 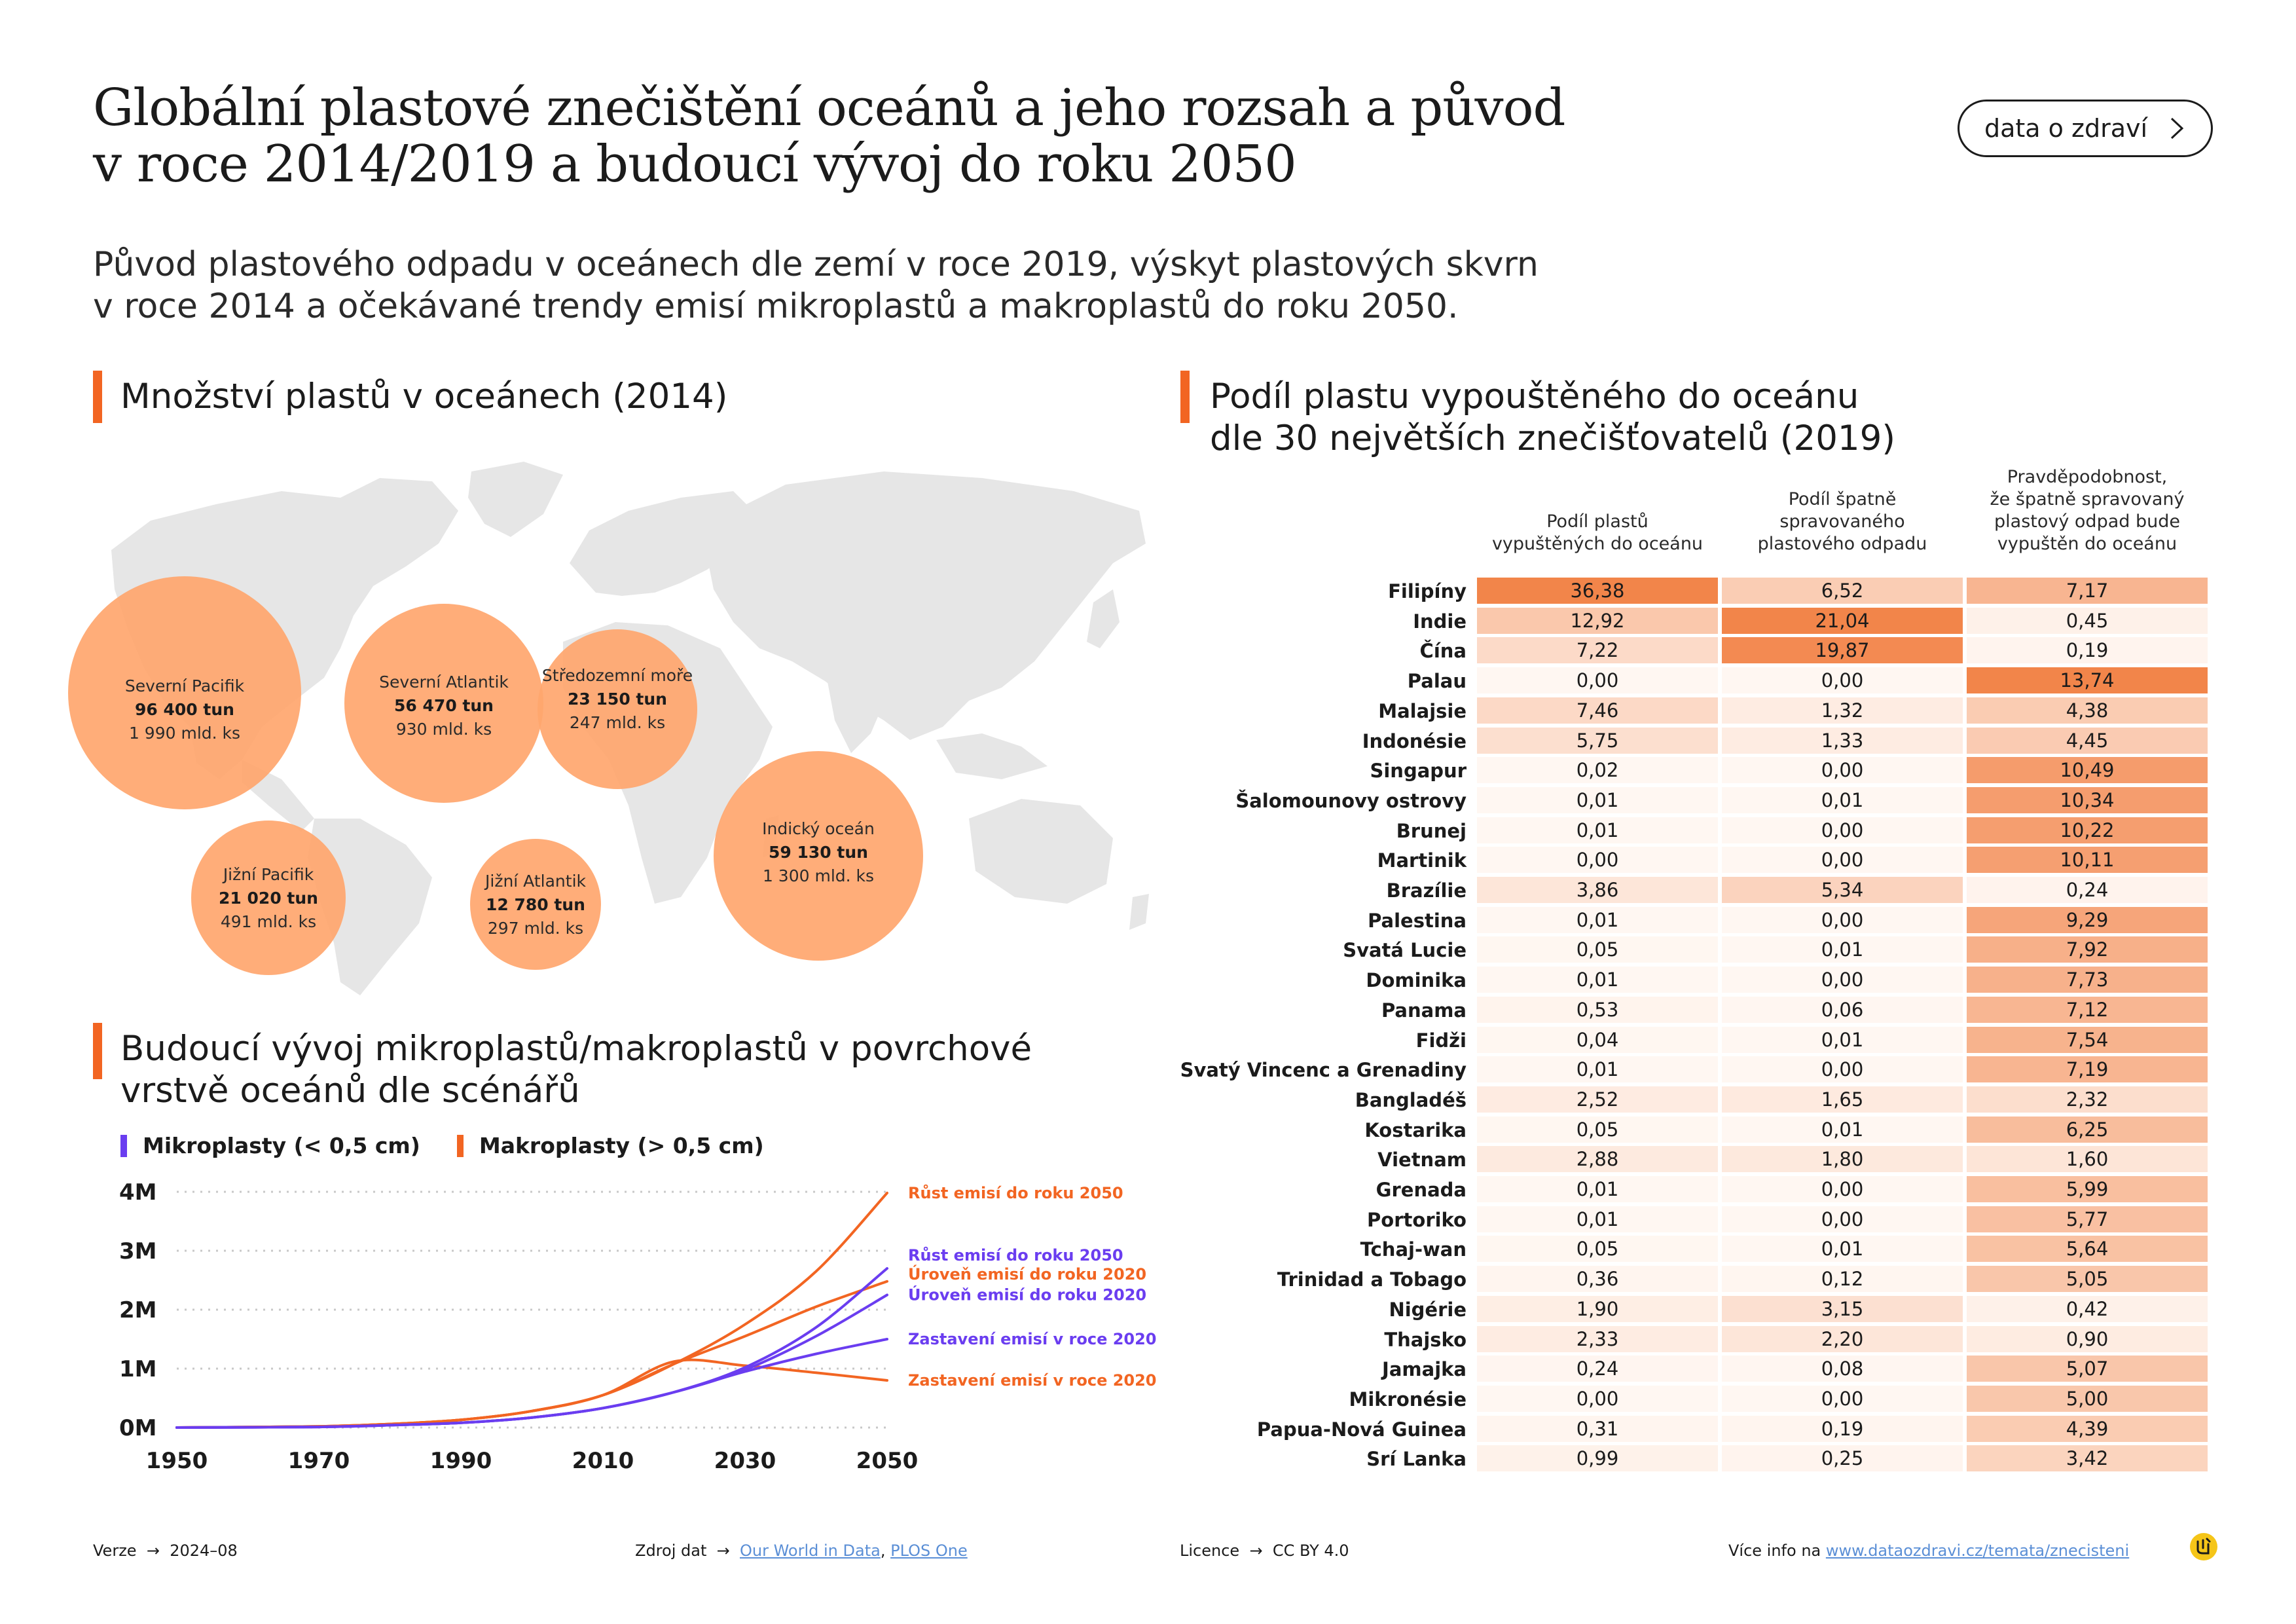 What do you see at coordinates (1597, 1458) in the screenshot?
I see `table-cell-a: 0,99` at bounding box center [1597, 1458].